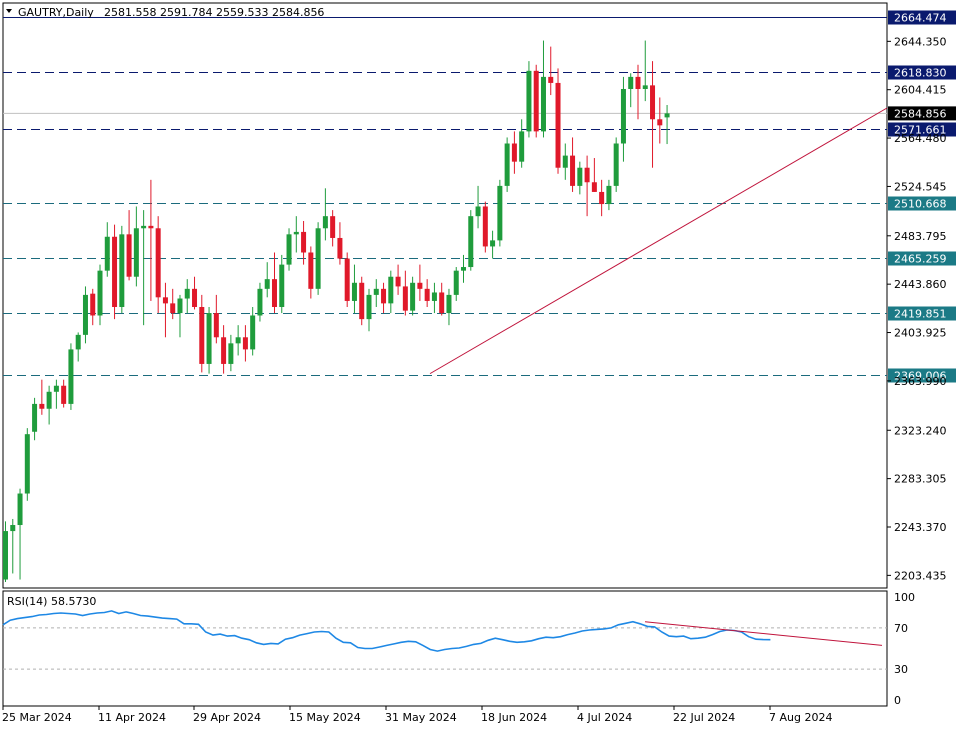 The width and height of the screenshot is (959, 729). What do you see at coordinates (920, 479) in the screenshot?
I see `price-tick-label: 2283.305` at bounding box center [920, 479].